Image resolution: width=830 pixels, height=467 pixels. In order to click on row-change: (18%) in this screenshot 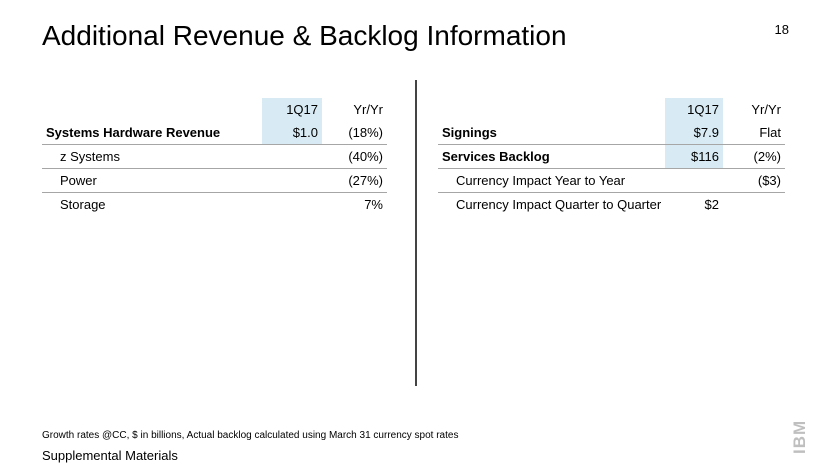, I will do `click(354, 133)`.